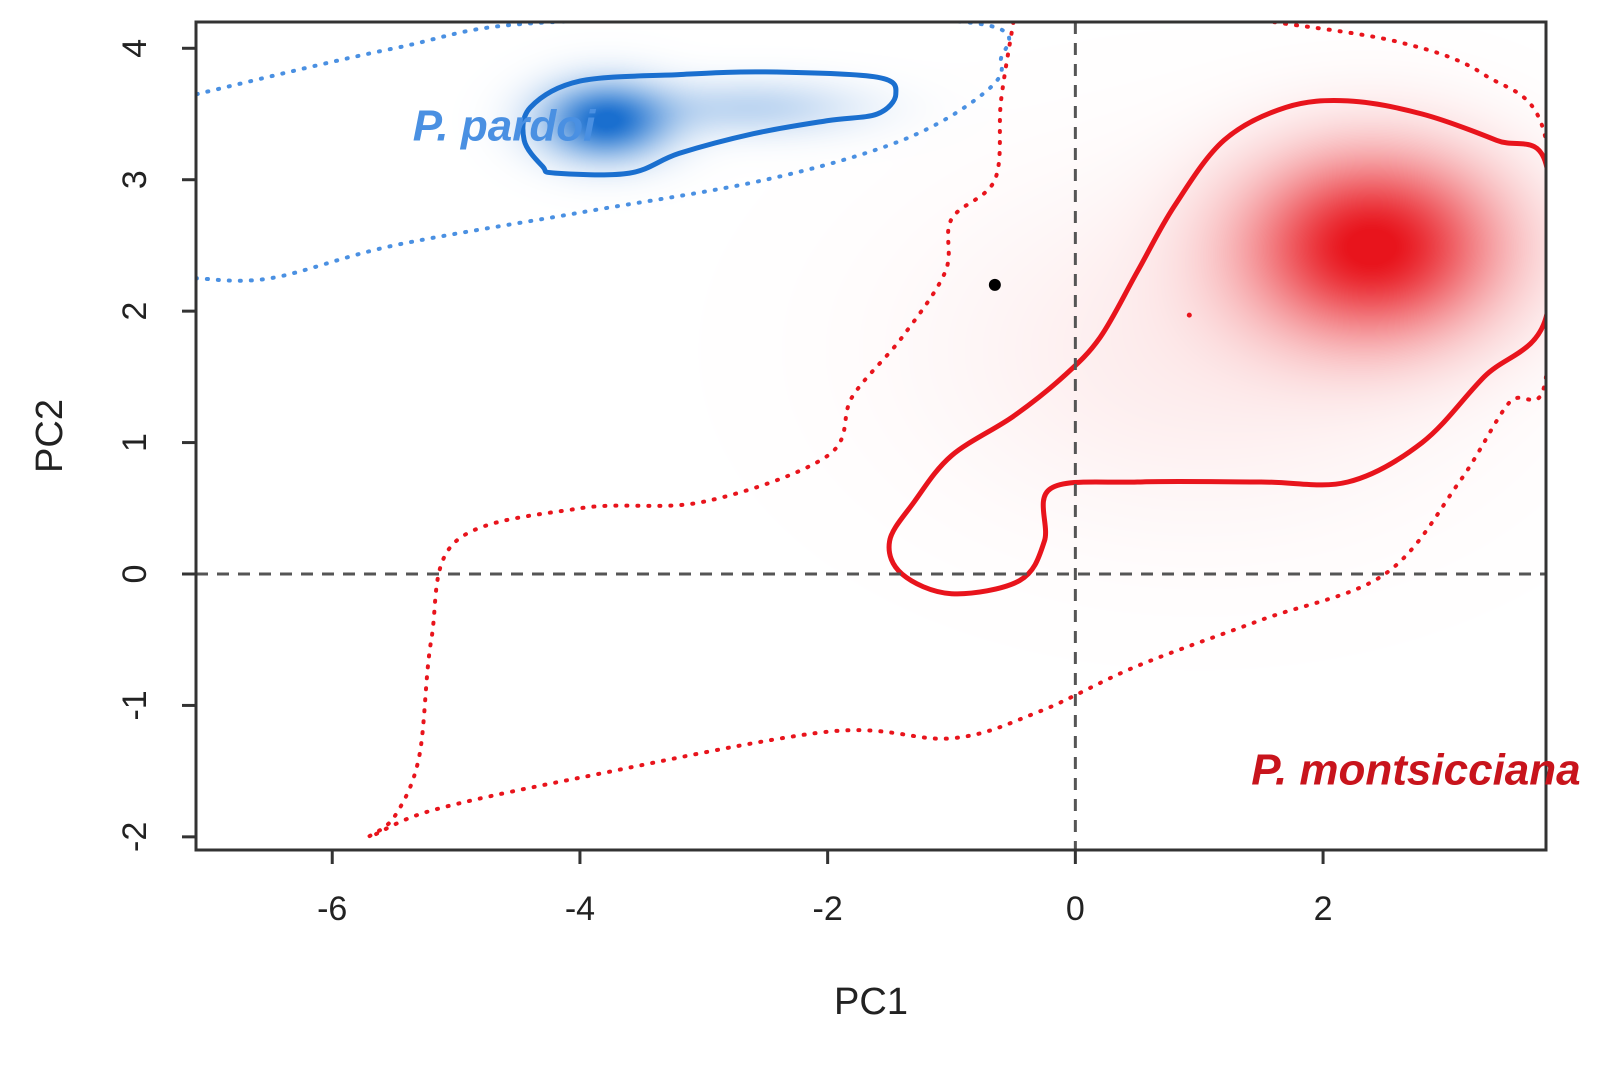 This screenshot has height=1066, width=1608. I want to click on y-tick-label: -1, so click(135, 705).